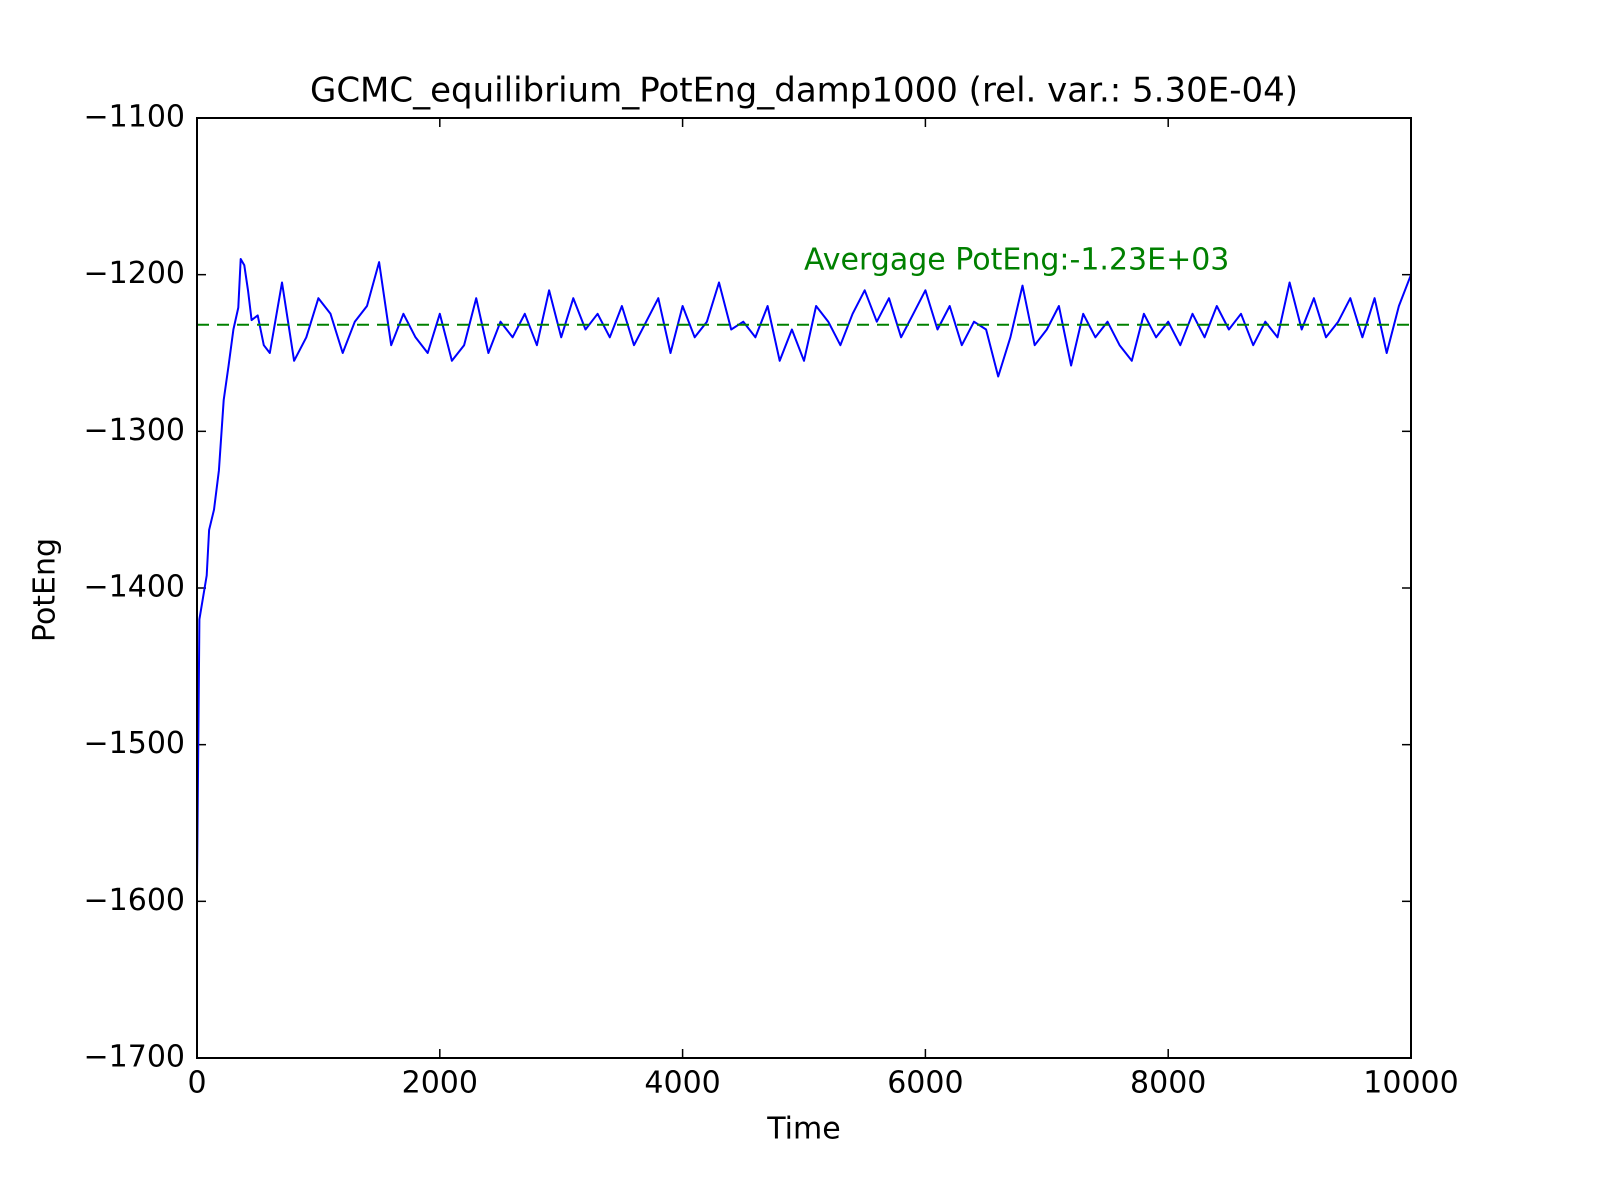 The image size is (1600, 1200). What do you see at coordinates (134, 1057) in the screenshot?
I see `y-tick-label: −1700` at bounding box center [134, 1057].